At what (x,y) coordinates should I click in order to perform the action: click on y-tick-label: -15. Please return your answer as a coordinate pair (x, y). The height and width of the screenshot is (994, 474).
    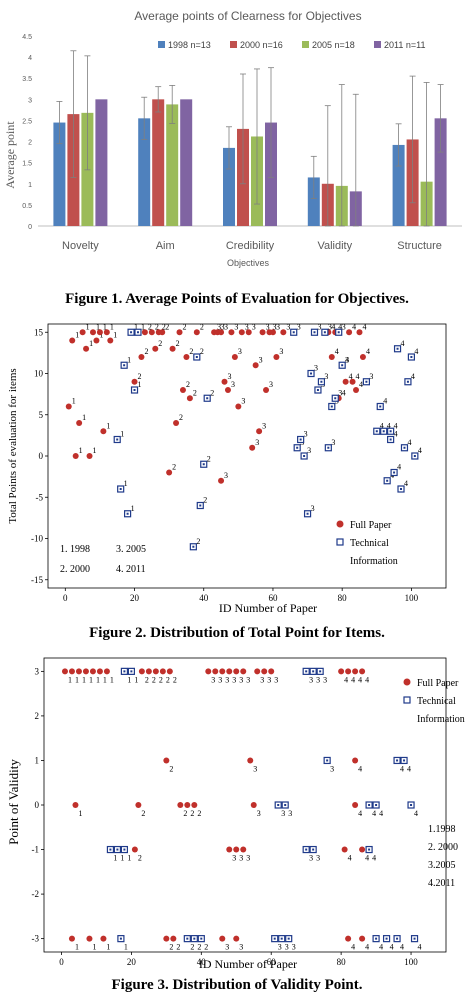
    Looking at the image, I should click on (37, 580).